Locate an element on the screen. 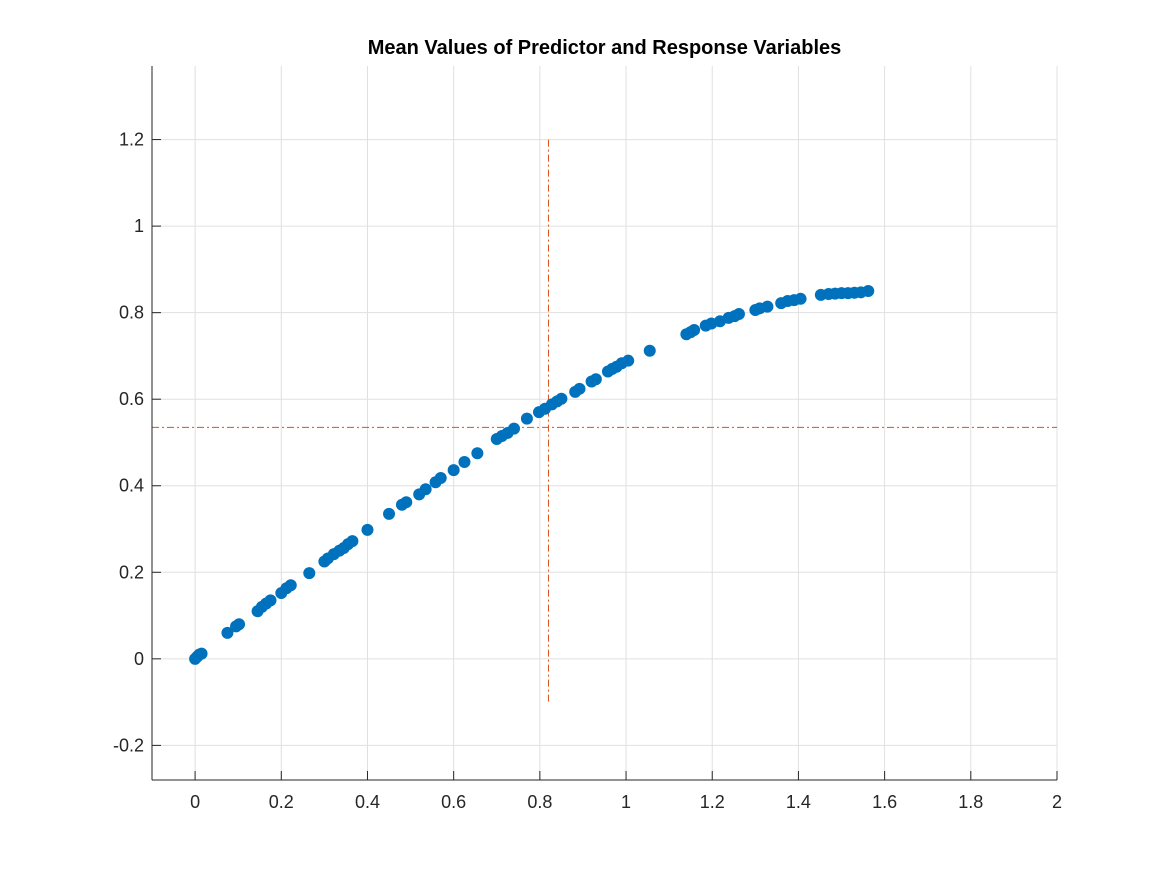 This screenshot has width=1167, height=875. x-tick-label: 0.2 is located at coordinates (281, 802).